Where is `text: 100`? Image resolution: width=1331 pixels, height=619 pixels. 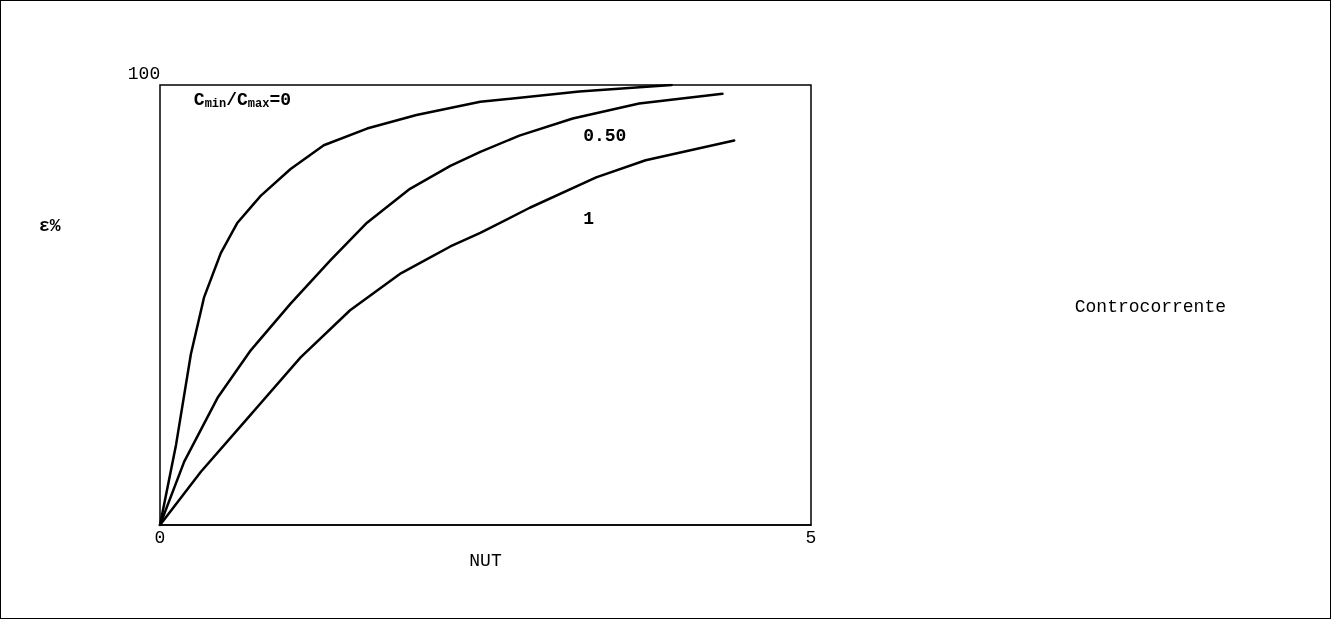 text: 100 is located at coordinates (144, 74).